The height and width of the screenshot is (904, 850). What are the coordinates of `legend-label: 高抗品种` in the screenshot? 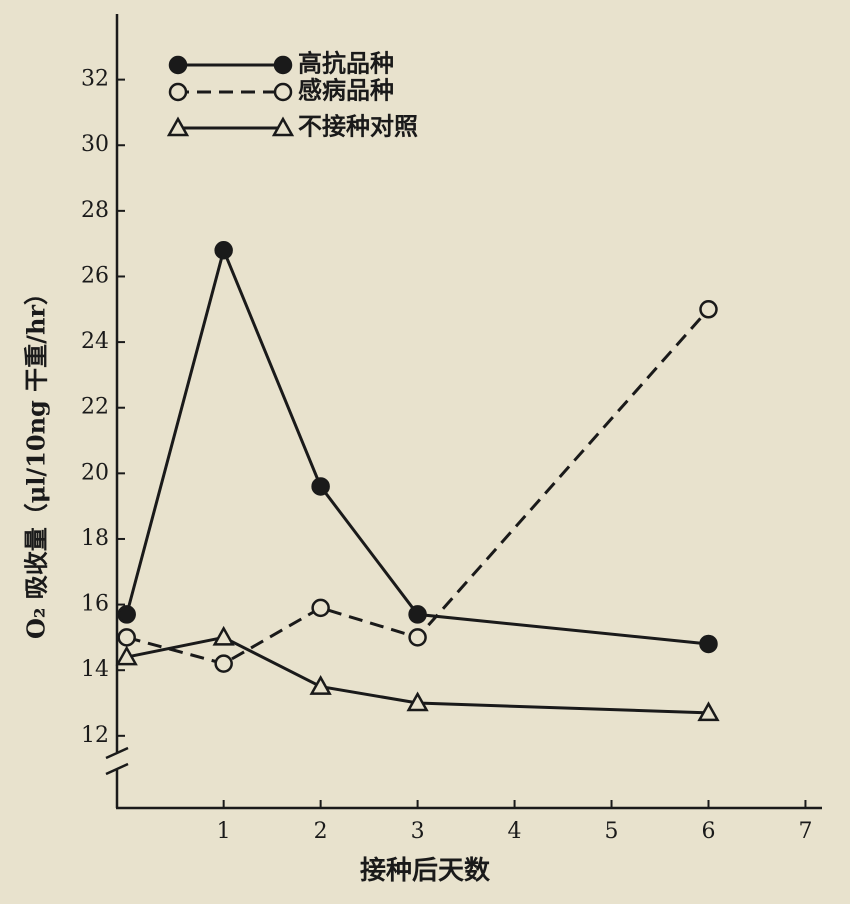 It's located at (346, 63).